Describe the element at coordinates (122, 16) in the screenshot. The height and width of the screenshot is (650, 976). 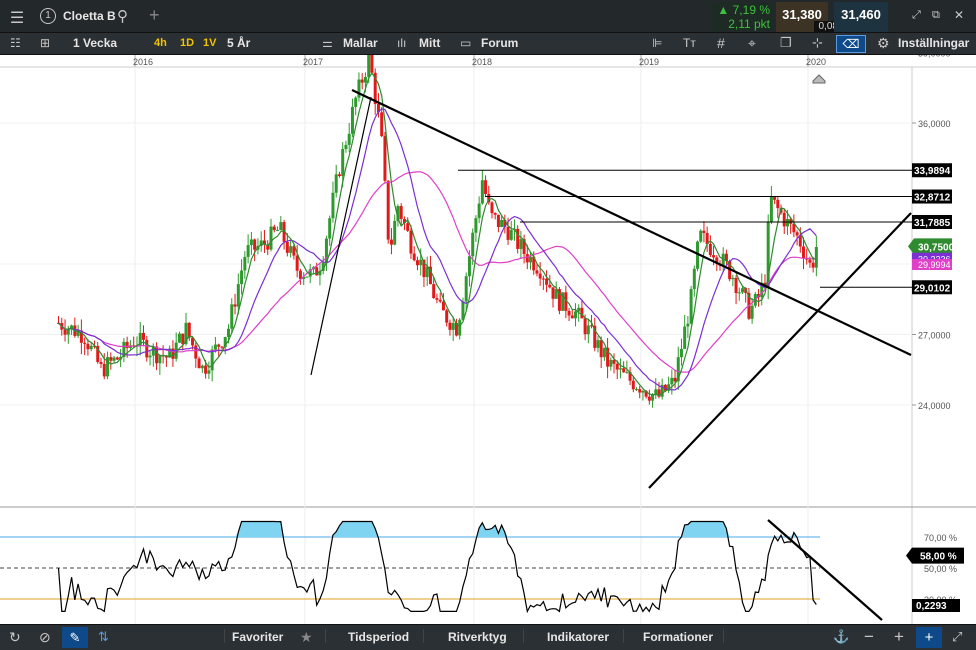
I see `search-icon: ⚲` at that location.